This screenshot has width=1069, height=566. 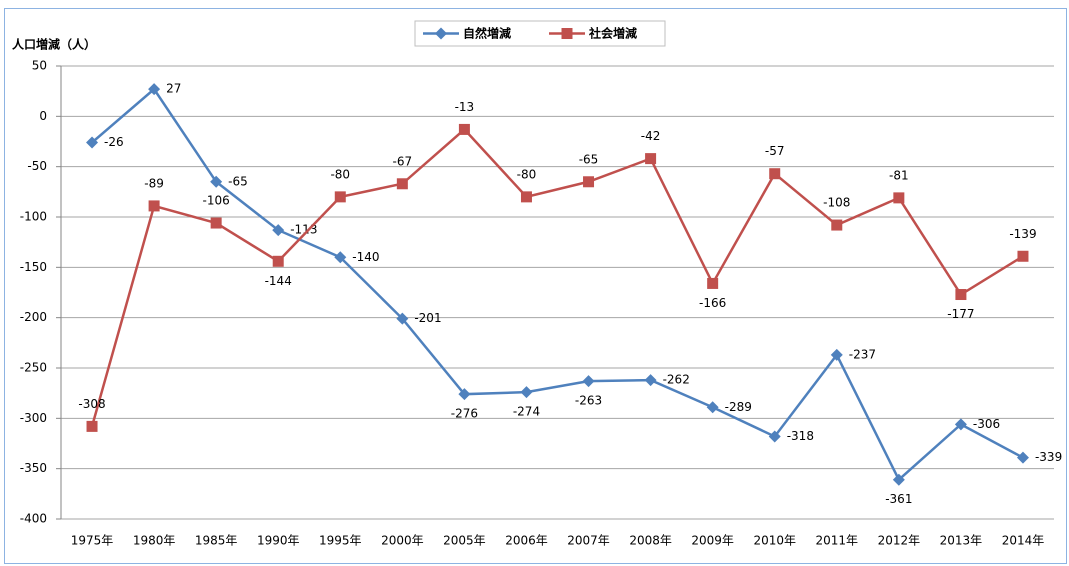 I want to click on data-label: 27, so click(x=173, y=89).